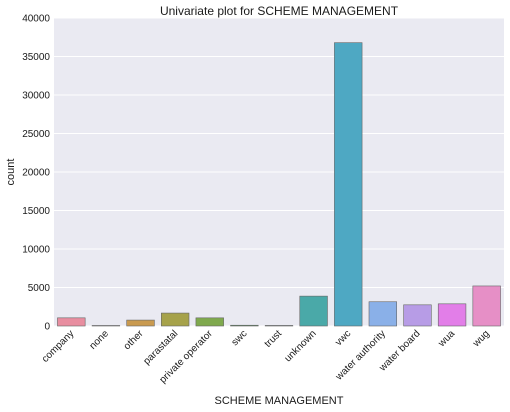 The width and height of the screenshot is (510, 412). I want to click on bar-none, so click(106, 326).